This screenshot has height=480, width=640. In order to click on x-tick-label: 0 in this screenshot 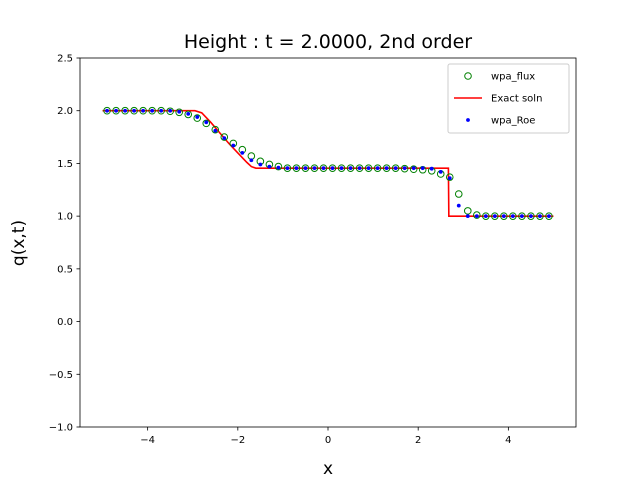, I will do `click(328, 440)`.